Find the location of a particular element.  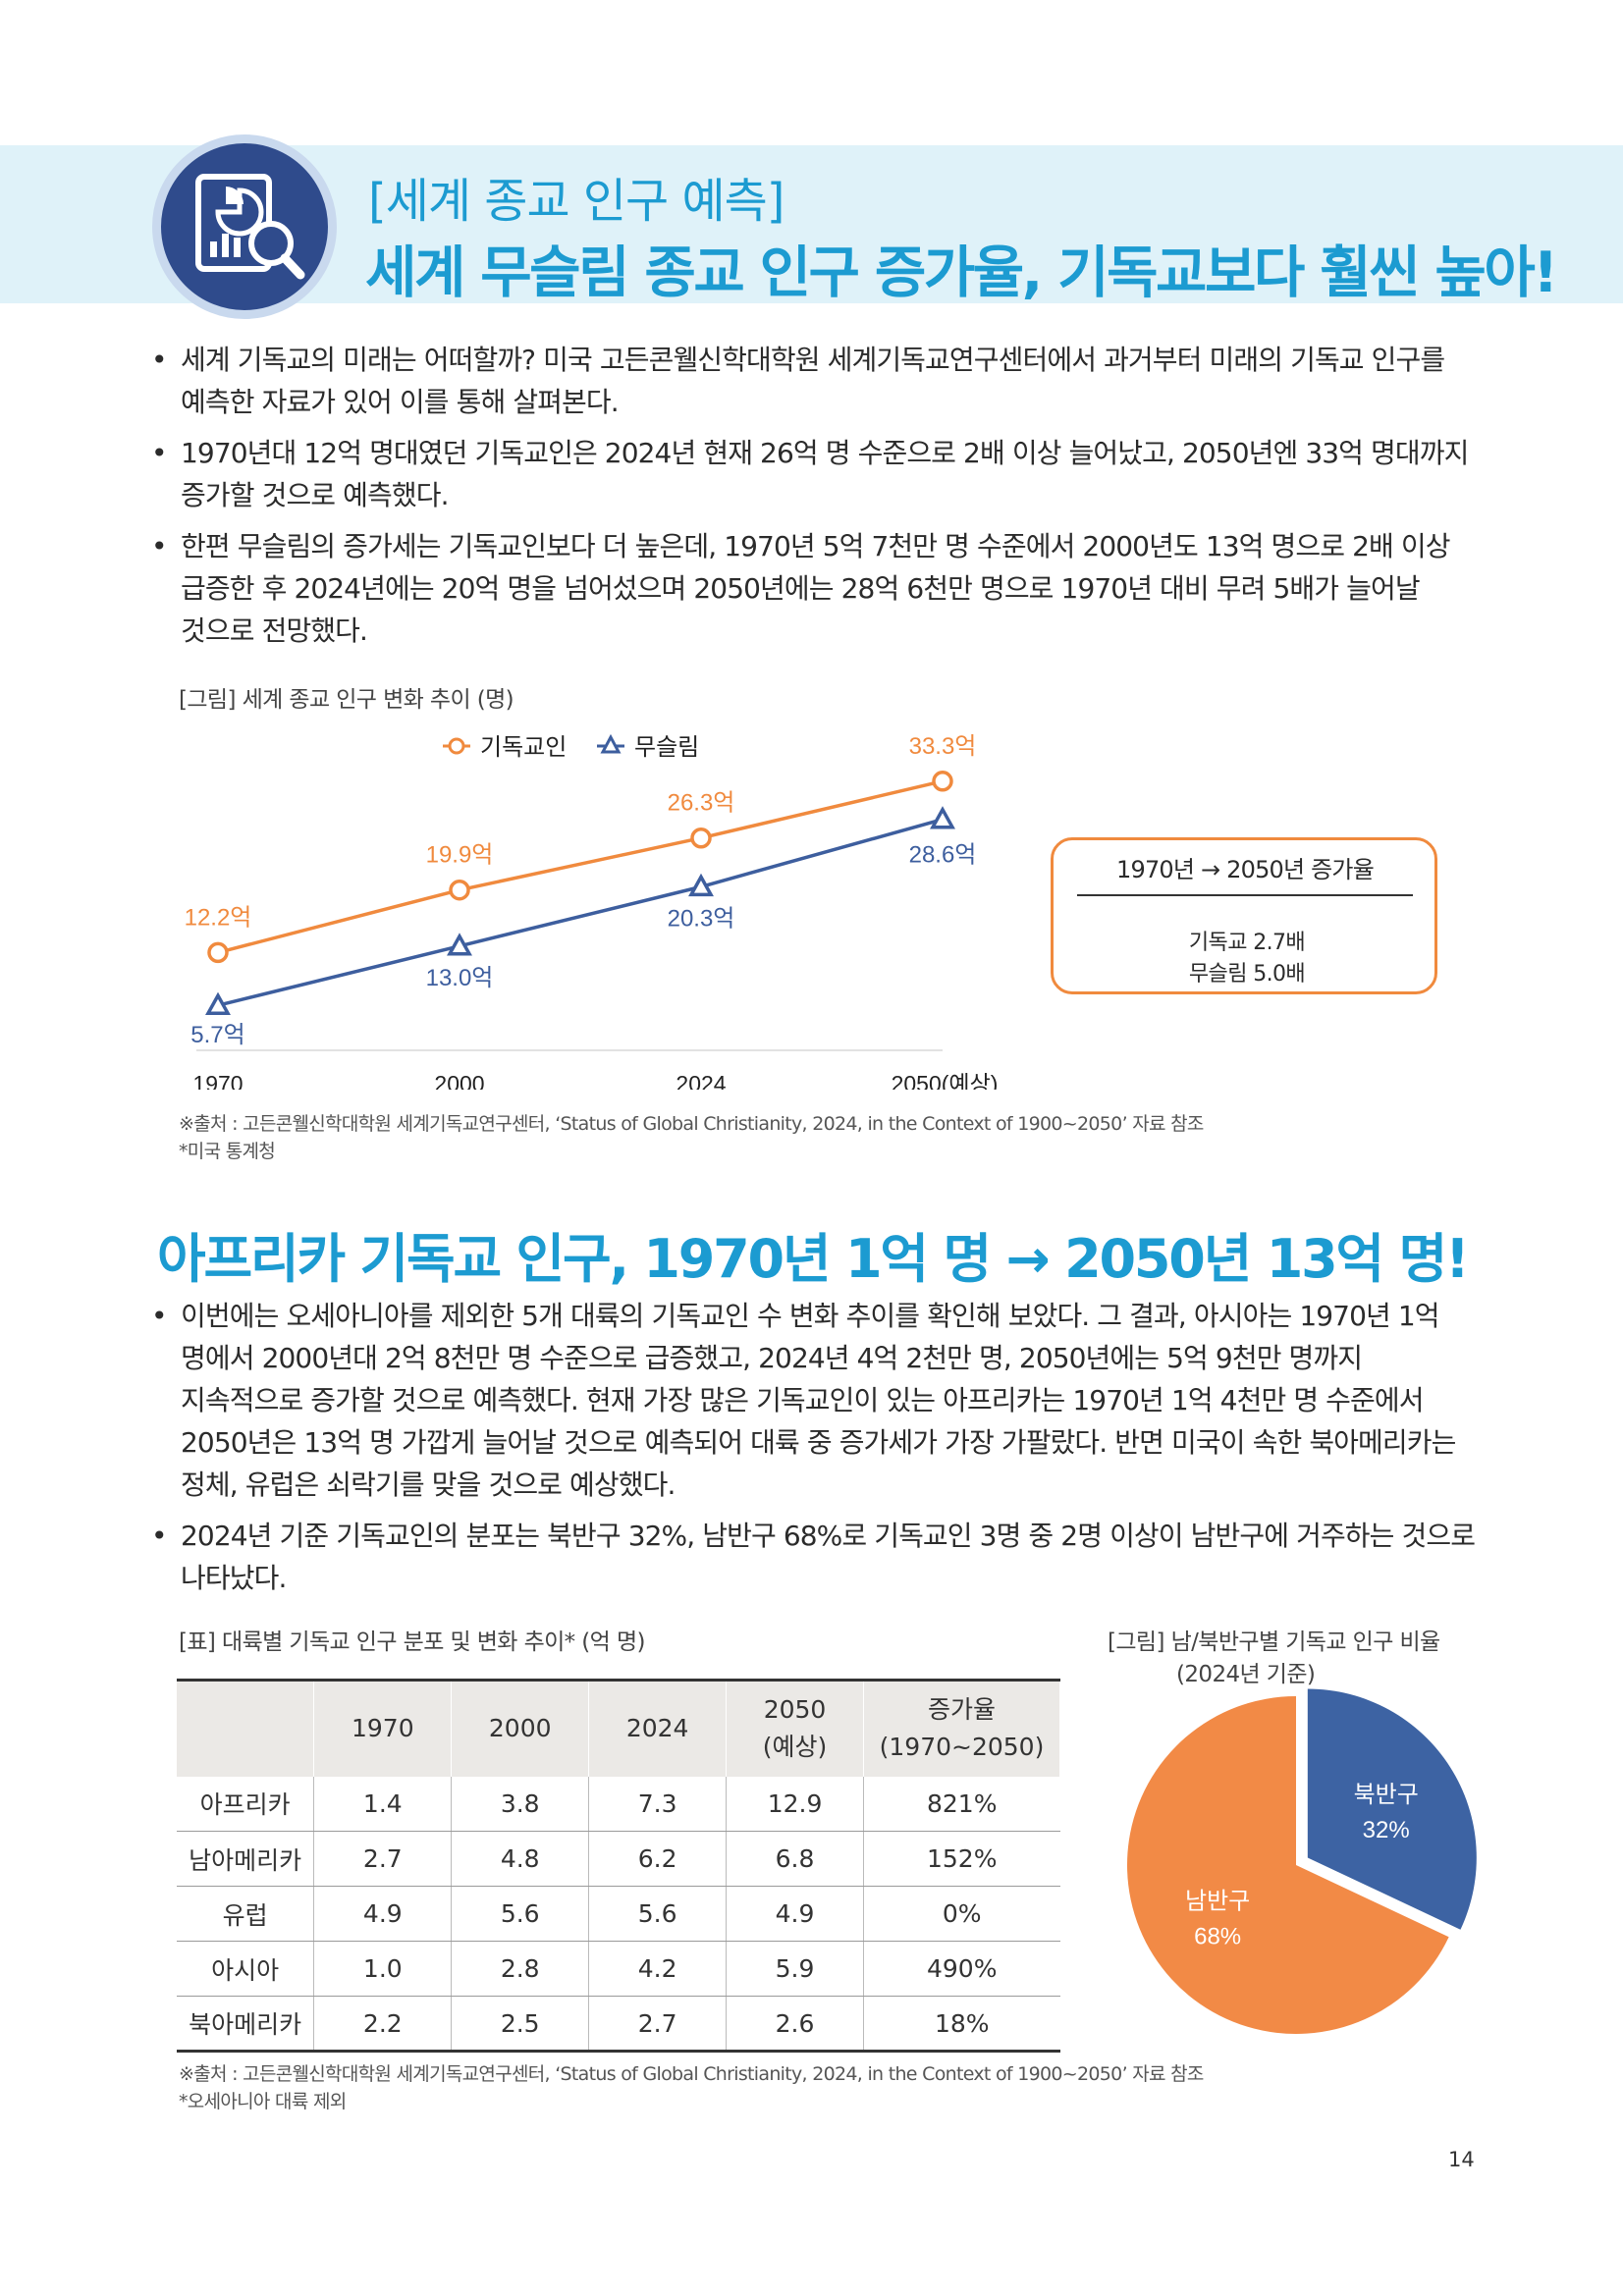

growth-box-title: 1970년 → 2050년 증가율 is located at coordinates (1245, 873).